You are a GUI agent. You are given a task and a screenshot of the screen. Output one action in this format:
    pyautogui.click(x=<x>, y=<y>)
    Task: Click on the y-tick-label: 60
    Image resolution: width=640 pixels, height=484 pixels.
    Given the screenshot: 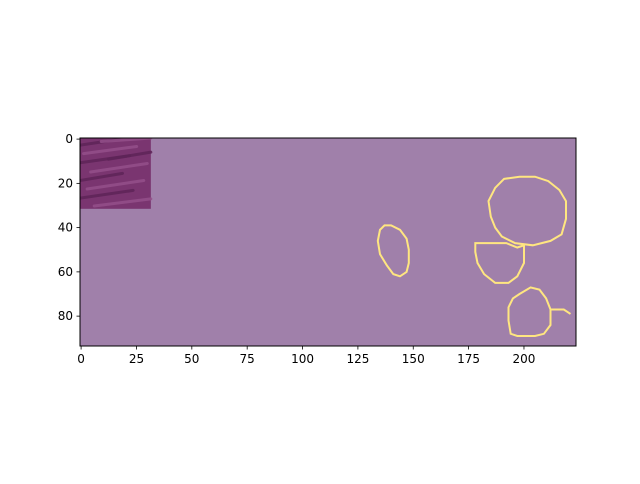 What is the action you would take?
    pyautogui.click(x=65, y=272)
    